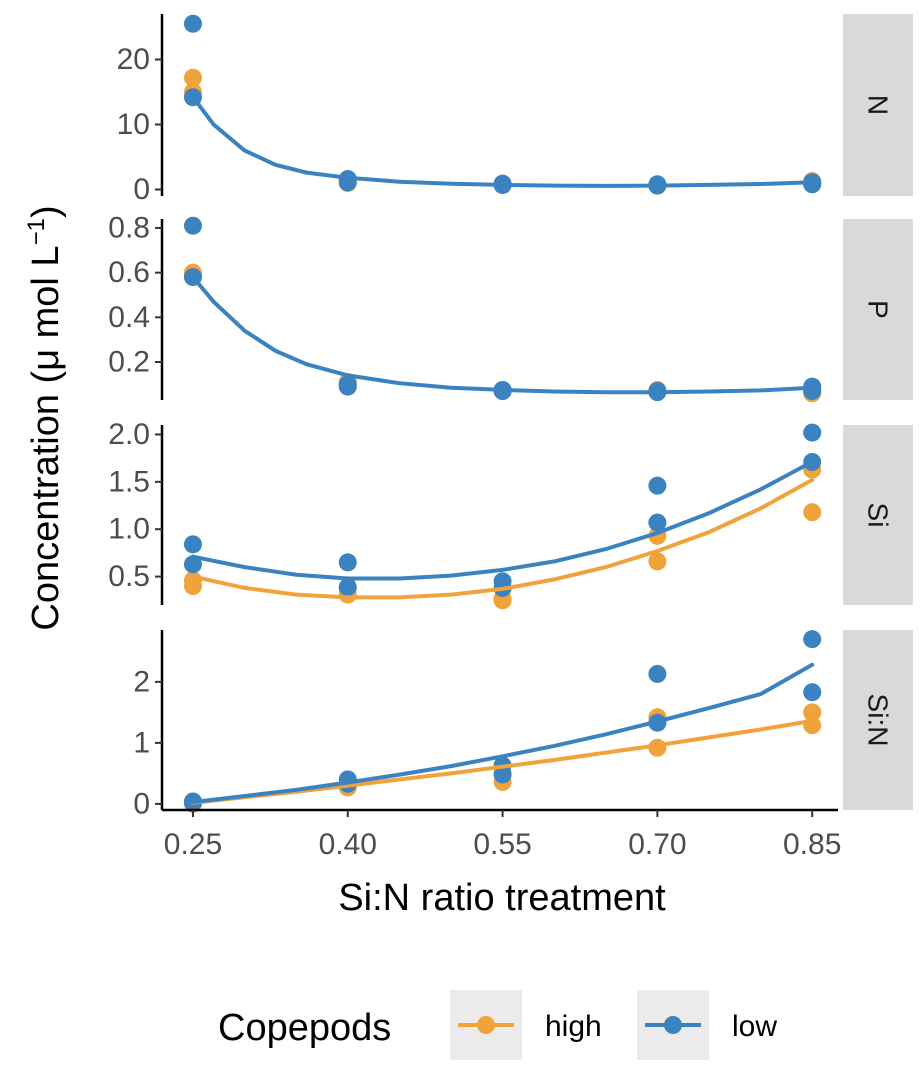 This screenshot has height=1068, width=923. I want to click on strip-label: N, so click(878, 105).